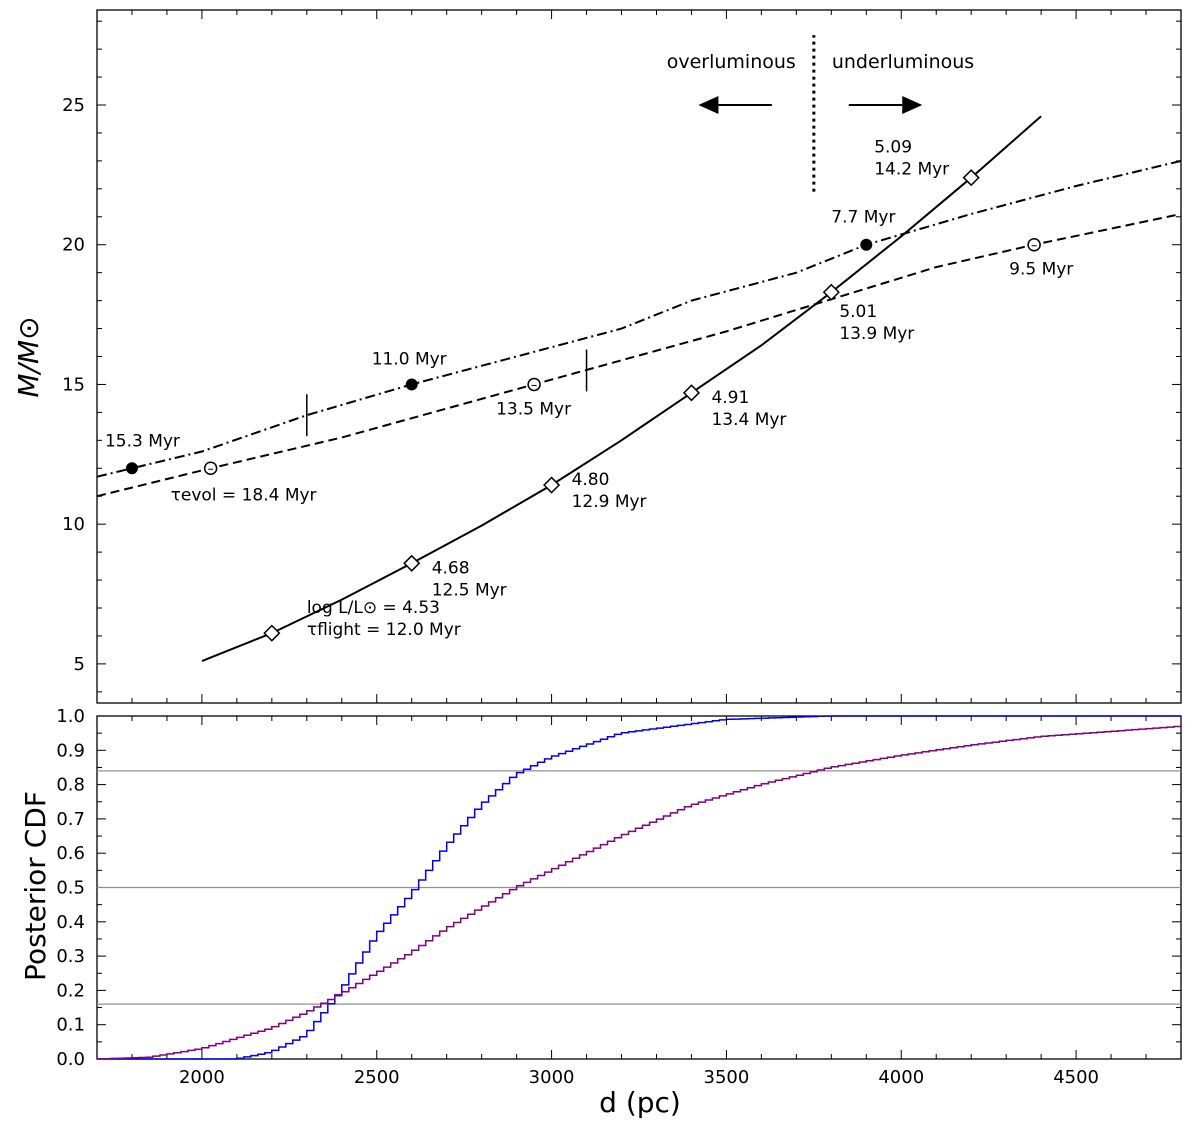 The image size is (1200, 1130). What do you see at coordinates (469, 590) in the screenshot?
I see `marker-annotation: 12.5 Myr` at bounding box center [469, 590].